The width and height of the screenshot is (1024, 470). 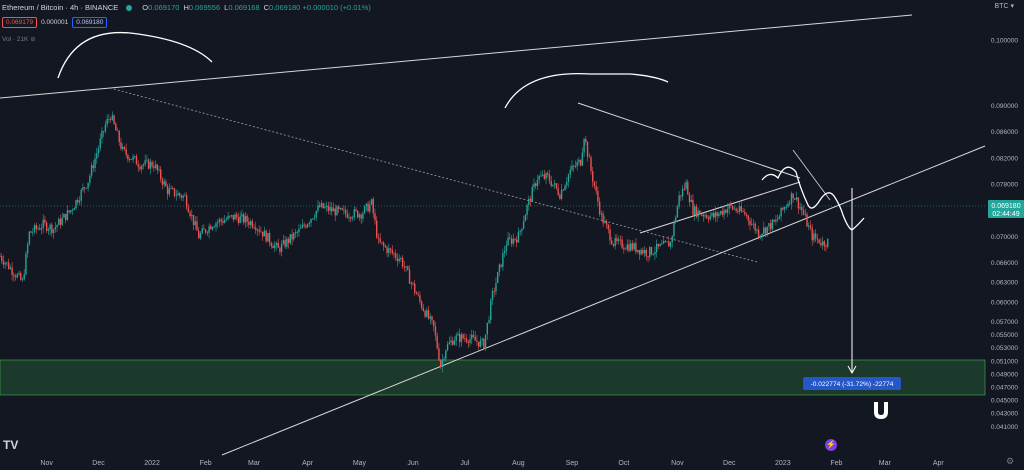 What do you see at coordinates (1004, 6) in the screenshot?
I see `currency-selector: BTC ▾` at bounding box center [1004, 6].